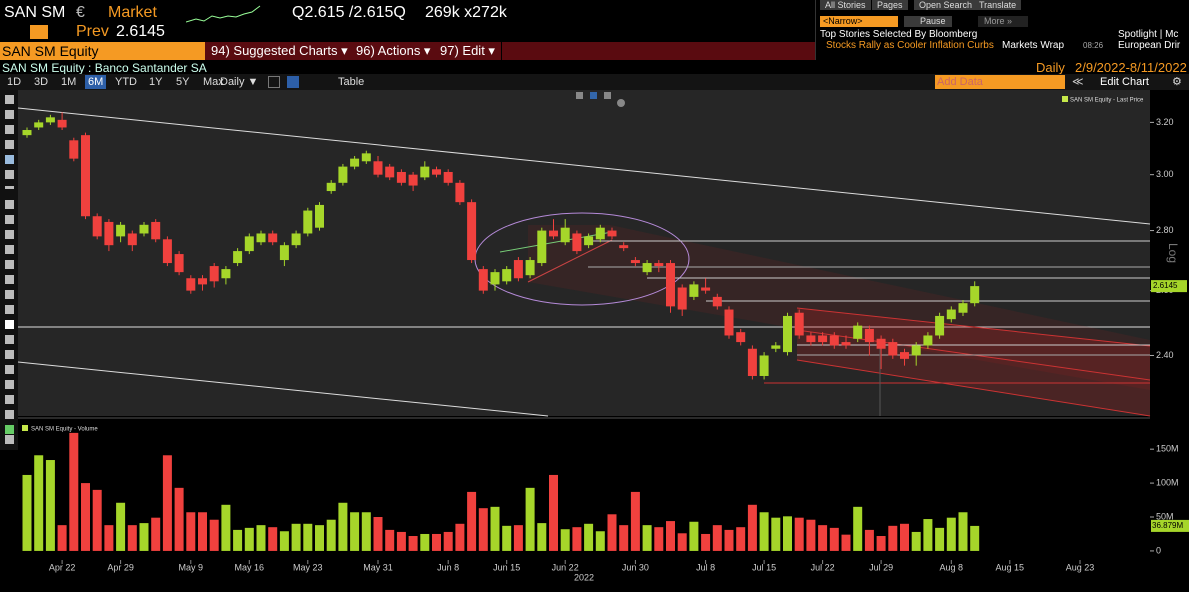  What do you see at coordinates (859, 21) in the screenshot?
I see `narrow-input: <Narrow>` at bounding box center [859, 21].